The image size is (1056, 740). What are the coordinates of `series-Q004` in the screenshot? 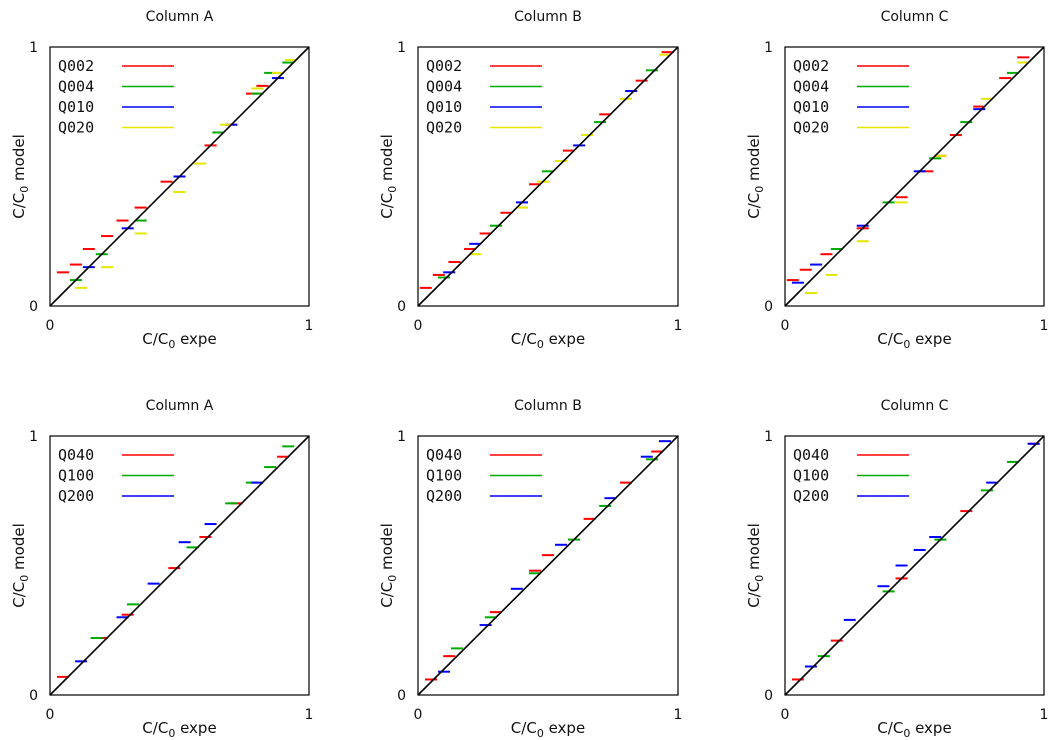 It's located at (548, 174).